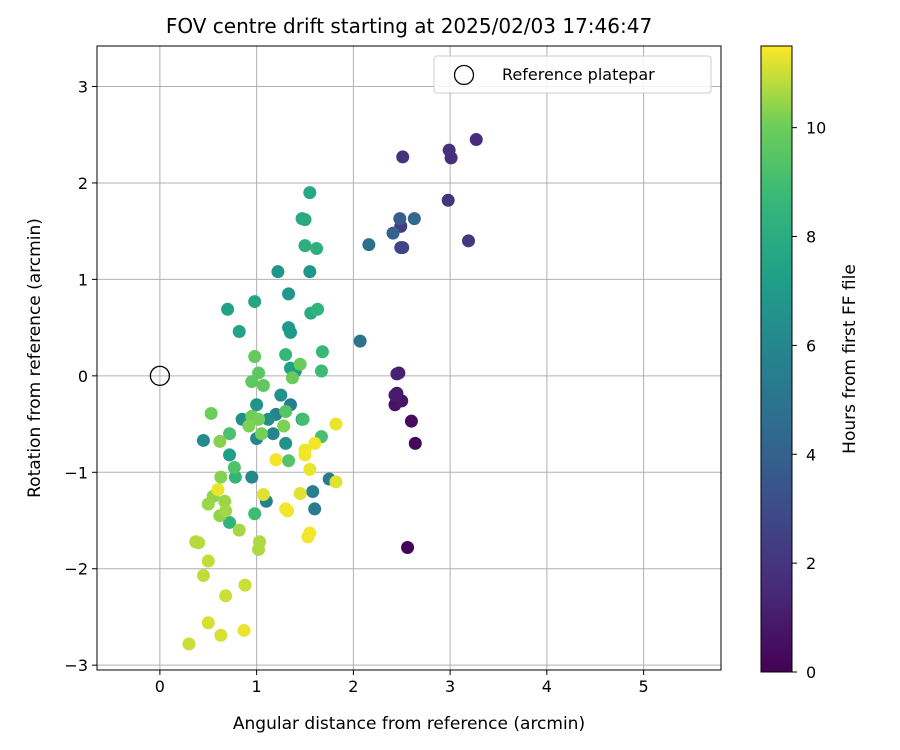  What do you see at coordinates (450, 686) in the screenshot?
I see `x-tick-label: 3` at bounding box center [450, 686].